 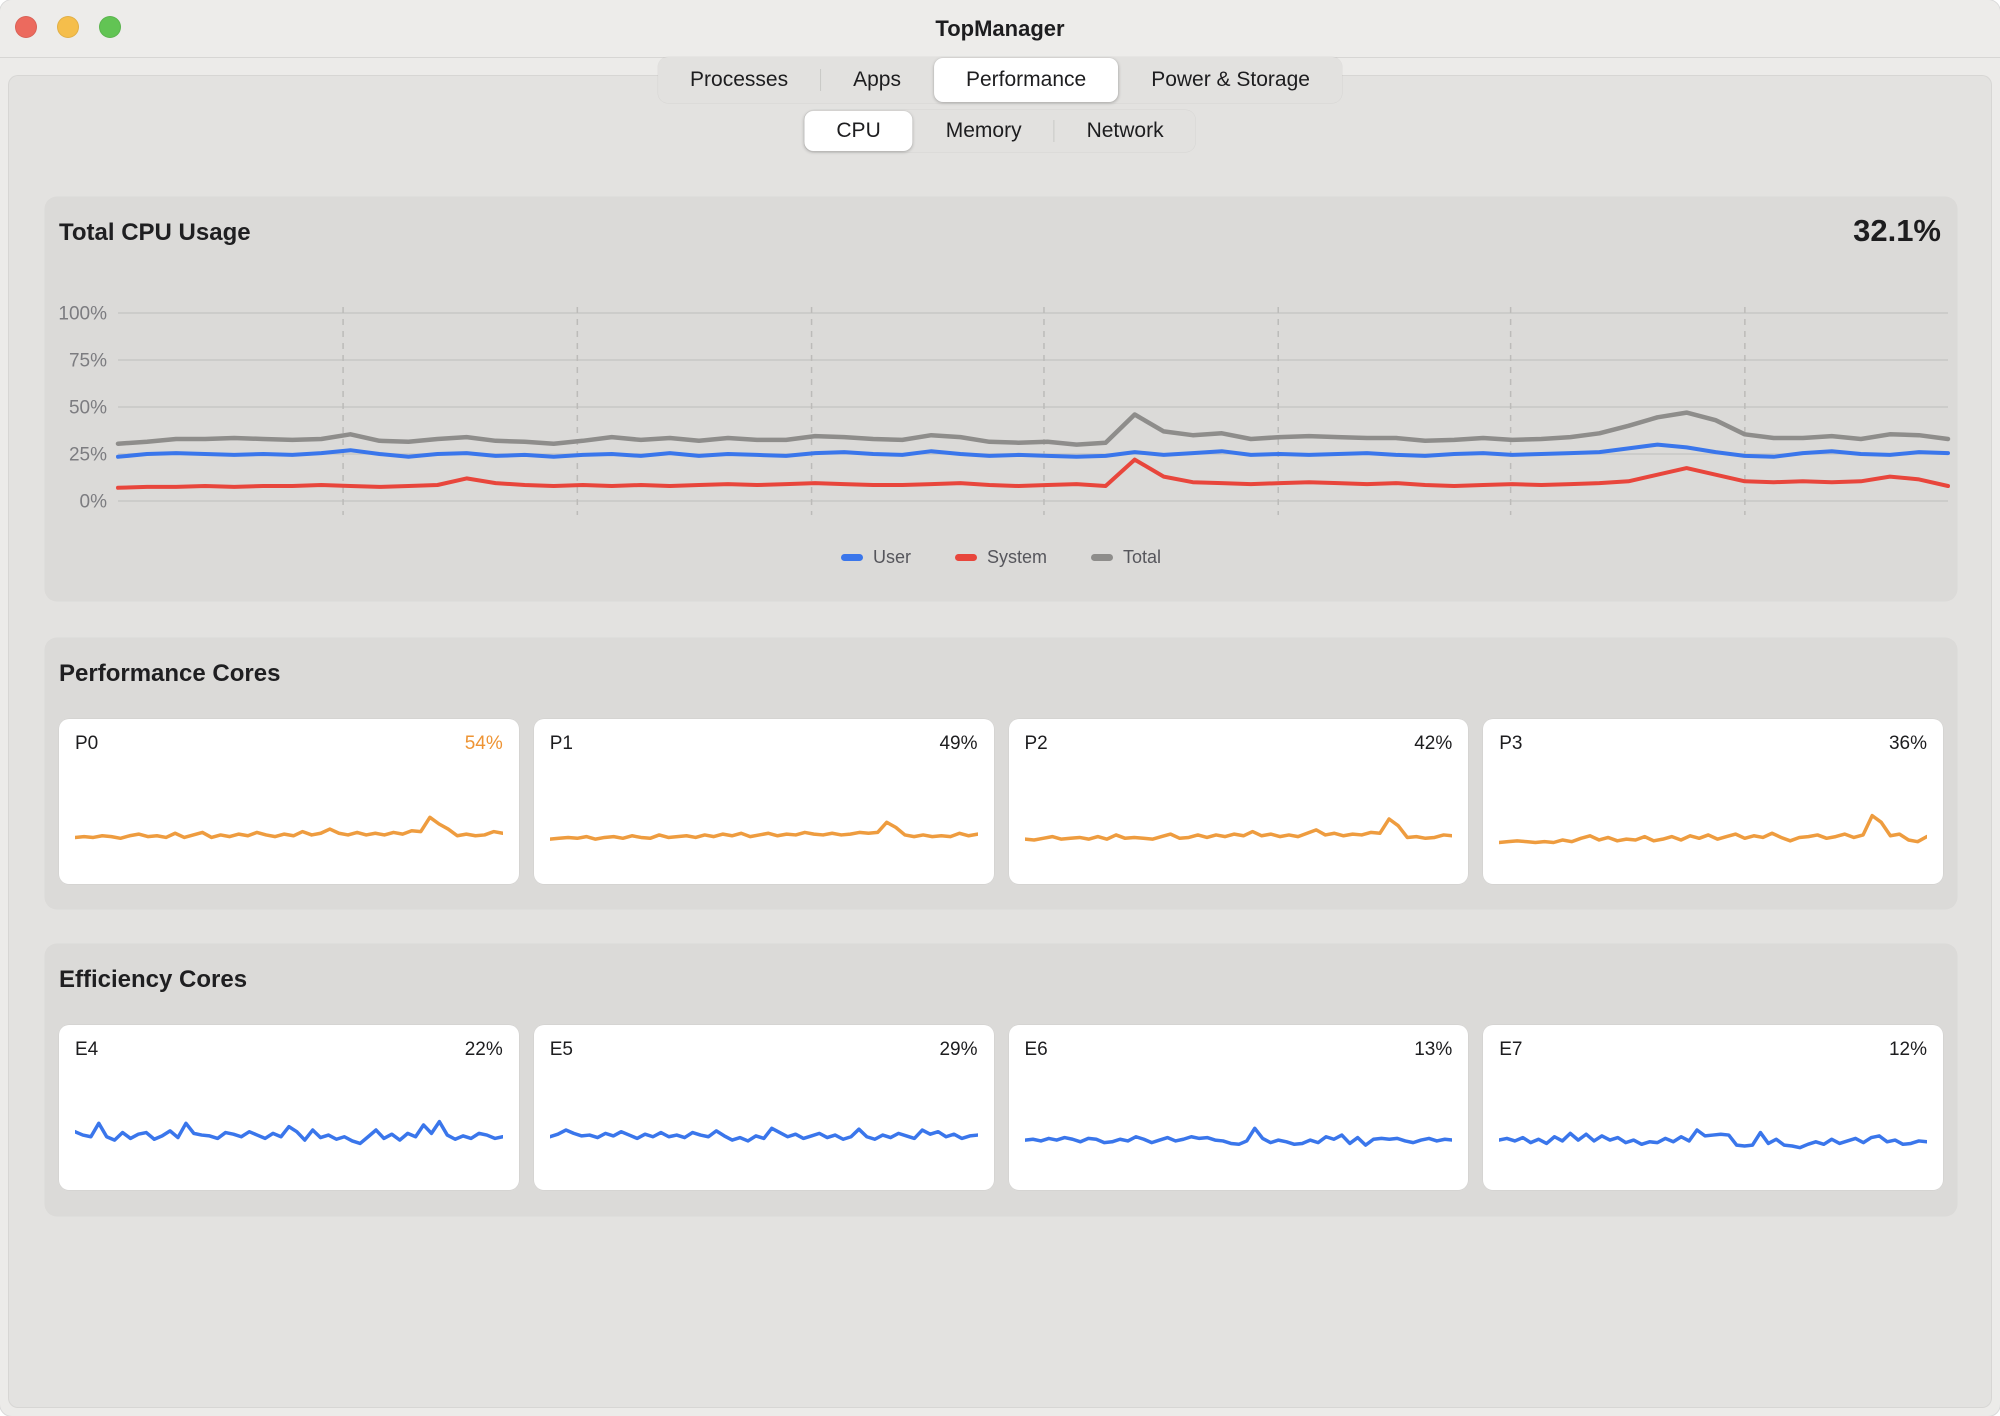 What do you see at coordinates (1125, 130) in the screenshot?
I see `subtab-network: Network` at bounding box center [1125, 130].